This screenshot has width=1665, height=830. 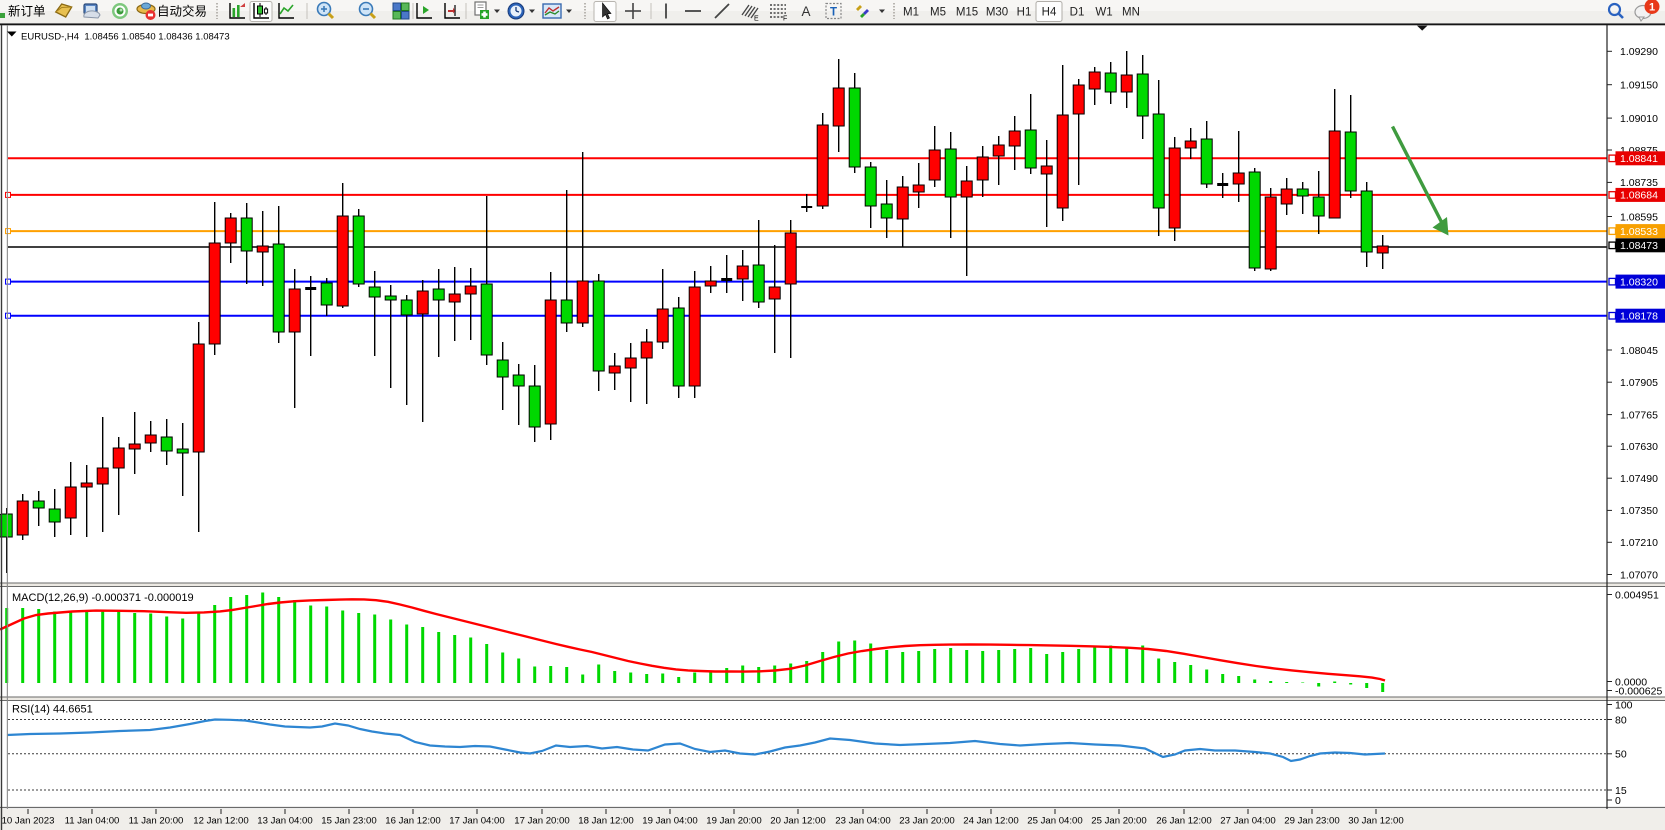 What do you see at coordinates (1024, 13) in the screenshot?
I see `svg-text: H1` at bounding box center [1024, 13].